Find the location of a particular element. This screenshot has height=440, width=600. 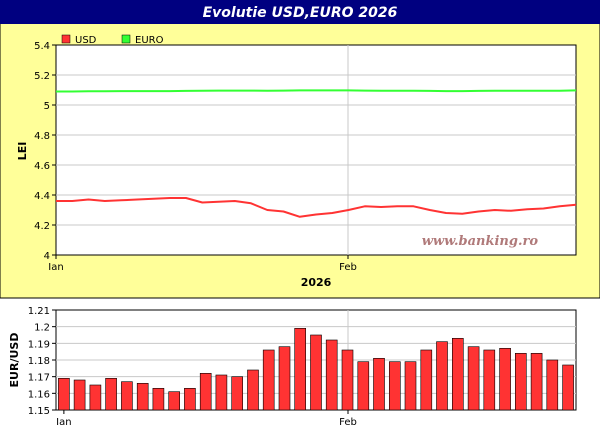

line-x-tick-label: Feb is located at coordinates (348, 267).